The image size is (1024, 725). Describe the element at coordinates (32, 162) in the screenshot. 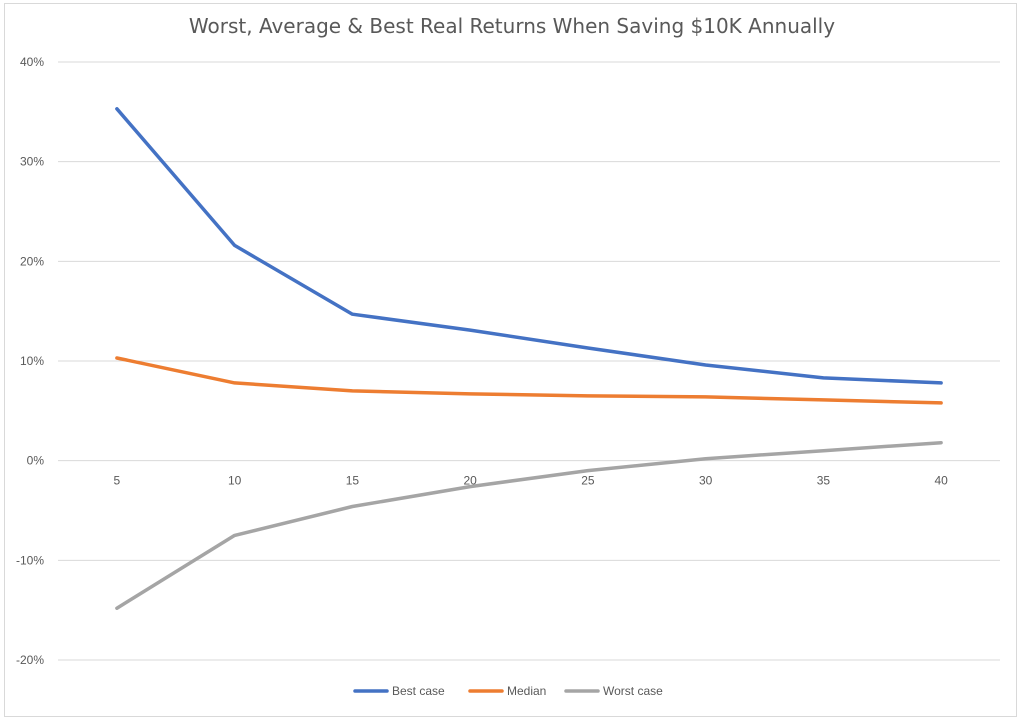

I see `y-tick-label: 30%` at that location.